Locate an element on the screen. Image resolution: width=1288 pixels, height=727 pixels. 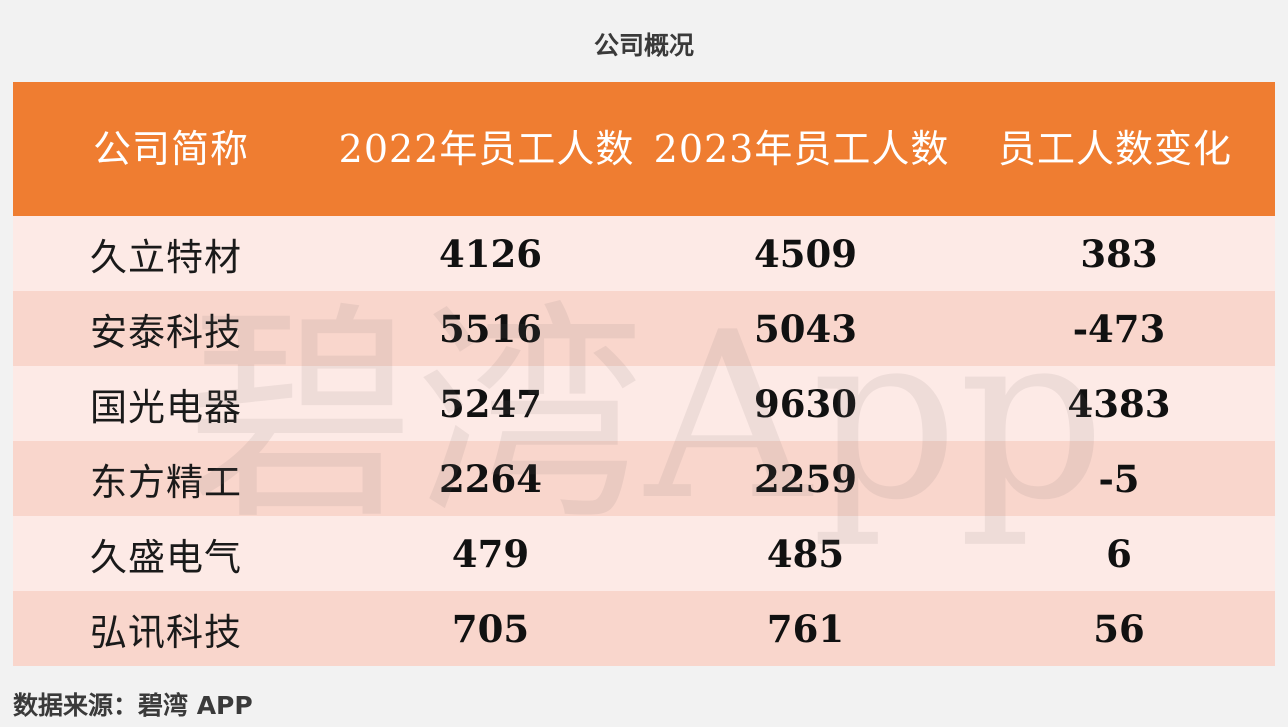
employees-2023-cell: 761 is located at coordinates (805, 628).